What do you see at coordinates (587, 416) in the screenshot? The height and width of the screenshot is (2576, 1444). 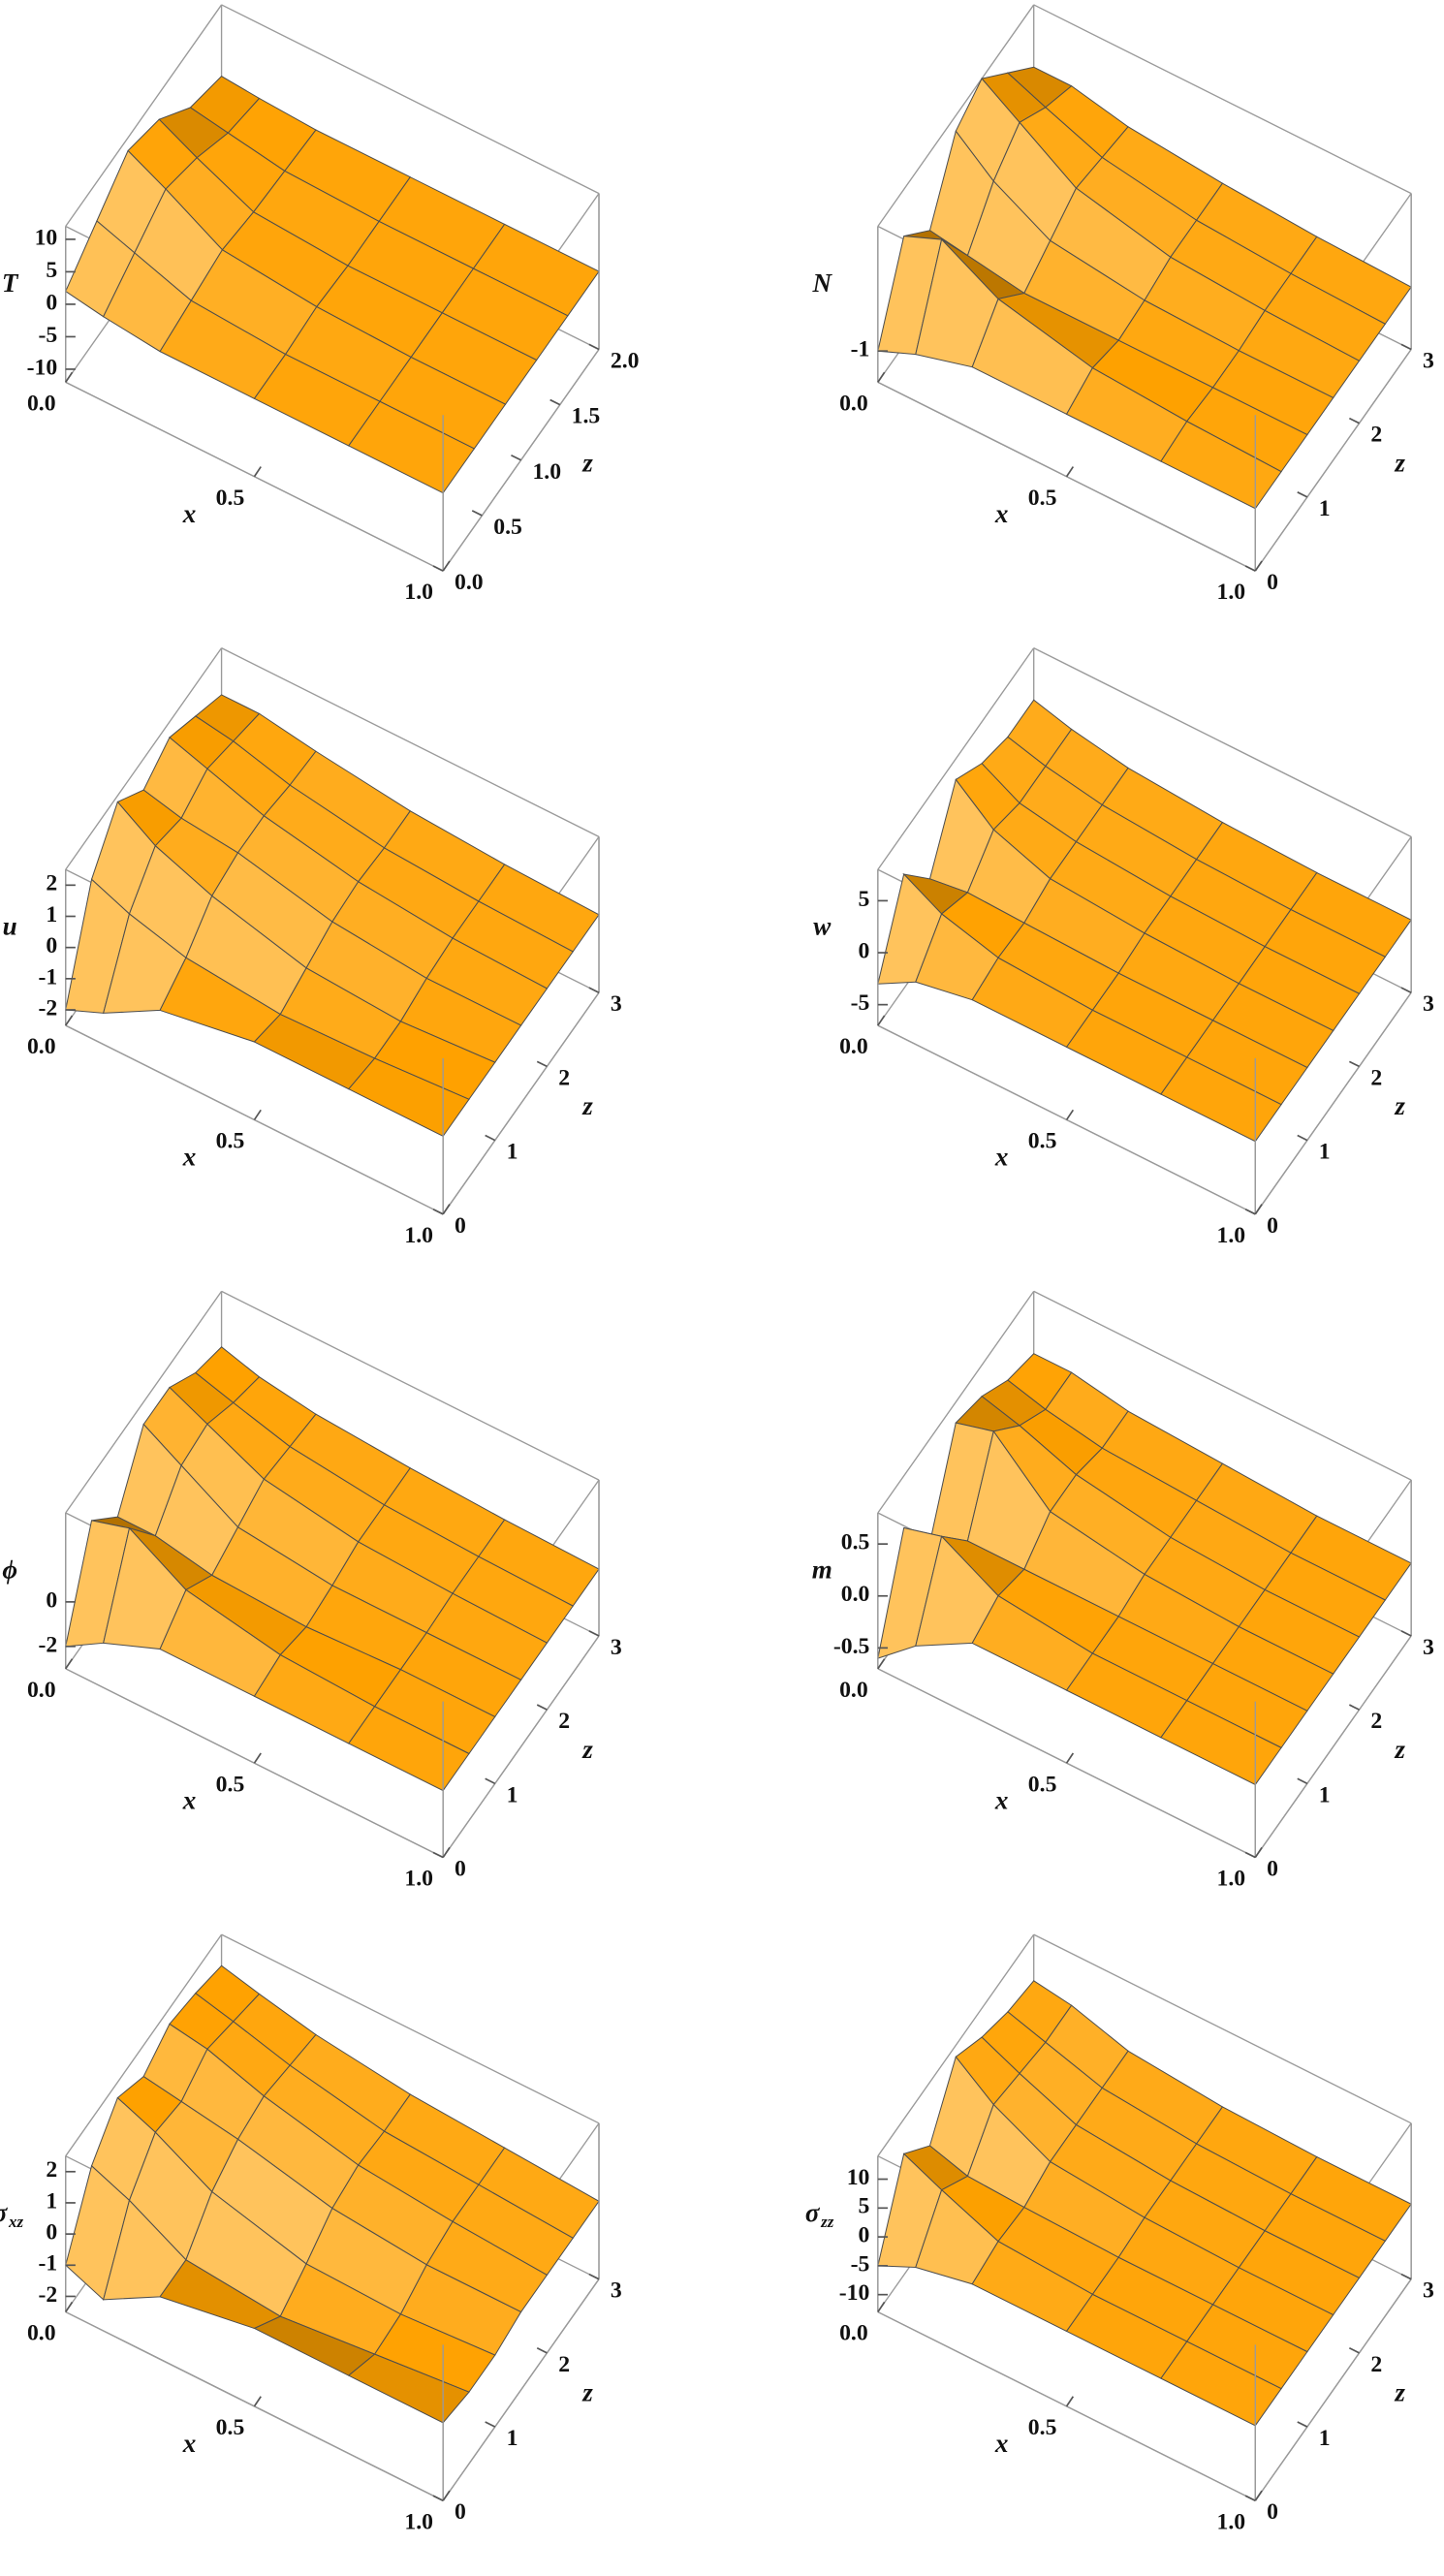 I see `z-tick-label: 1.5` at bounding box center [587, 416].